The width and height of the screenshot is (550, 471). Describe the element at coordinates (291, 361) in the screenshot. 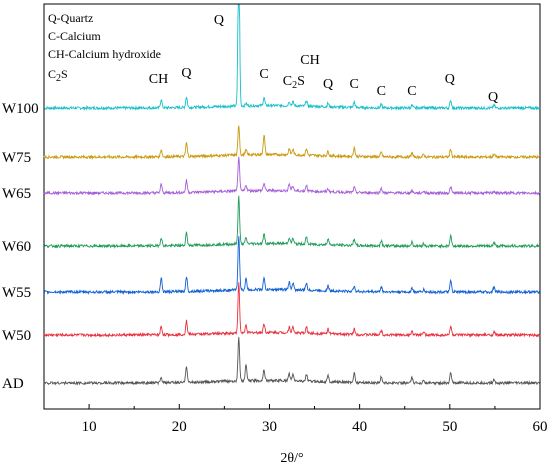

I see `series-line-ad` at that location.